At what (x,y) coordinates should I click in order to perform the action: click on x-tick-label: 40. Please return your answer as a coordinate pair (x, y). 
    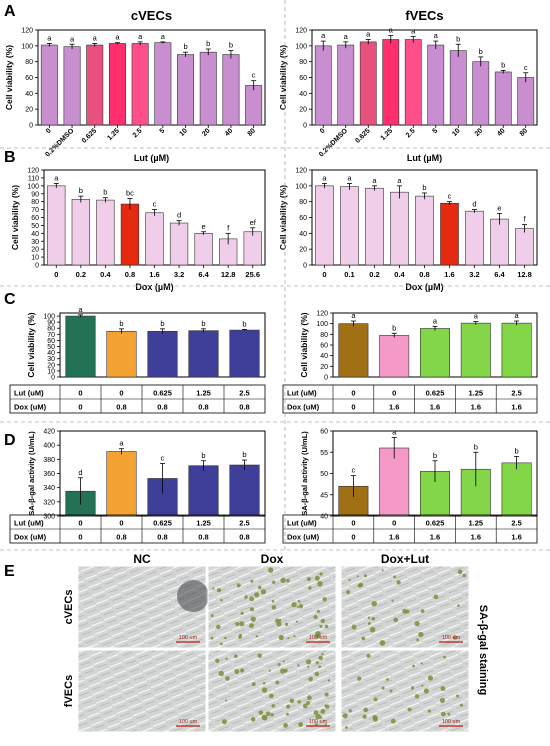
    Looking at the image, I should click on (501, 132).